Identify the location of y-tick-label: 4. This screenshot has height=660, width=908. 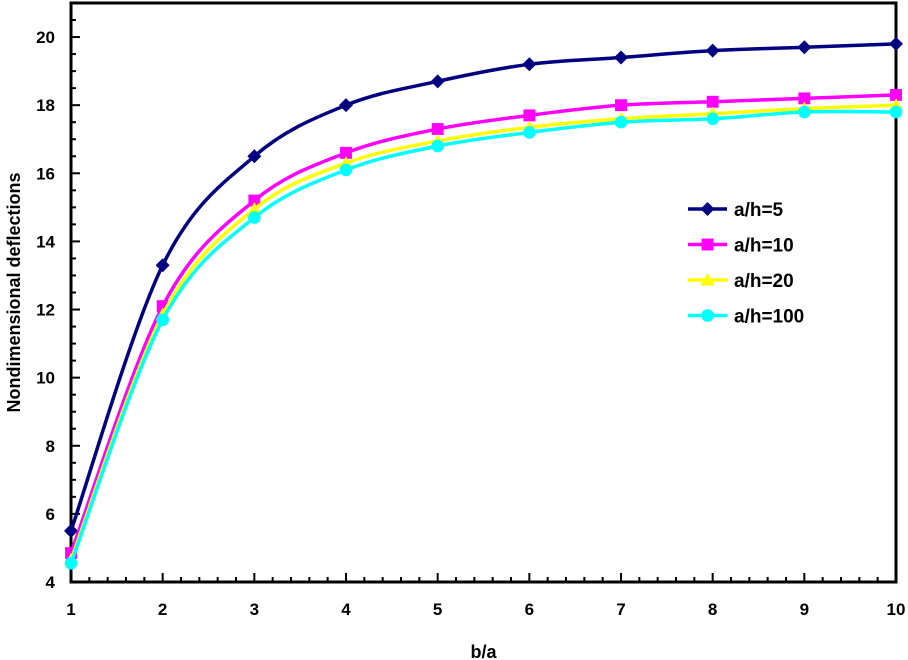
(51, 582).